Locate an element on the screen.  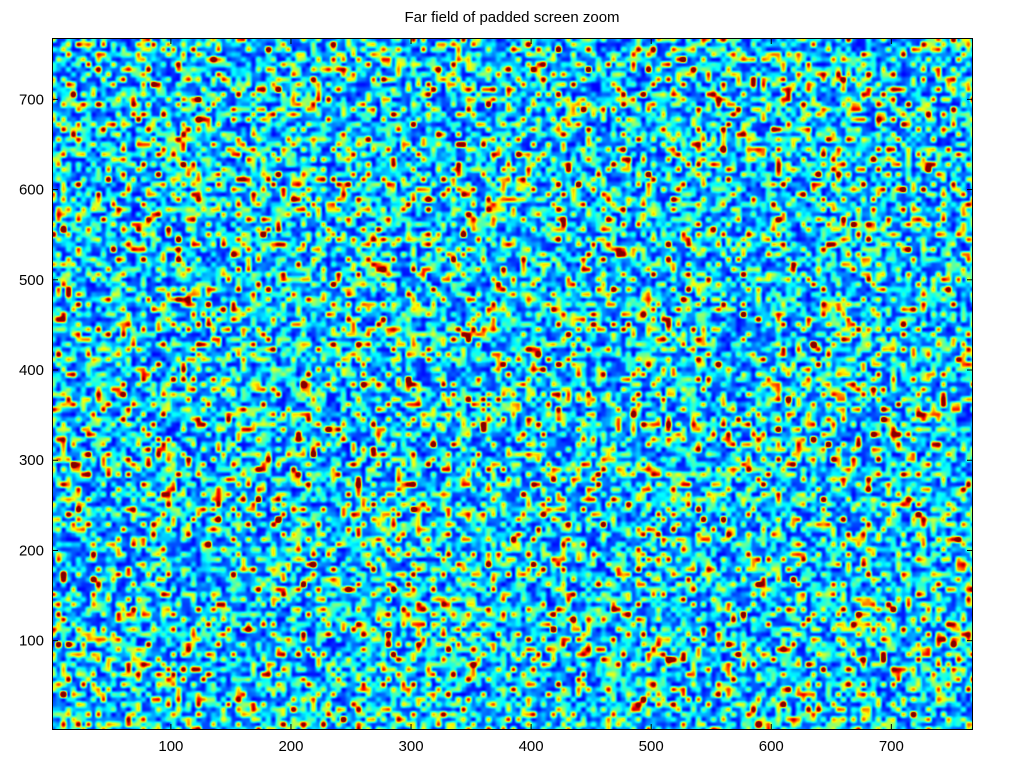
y-tick-label: 200 is located at coordinates (31, 550).